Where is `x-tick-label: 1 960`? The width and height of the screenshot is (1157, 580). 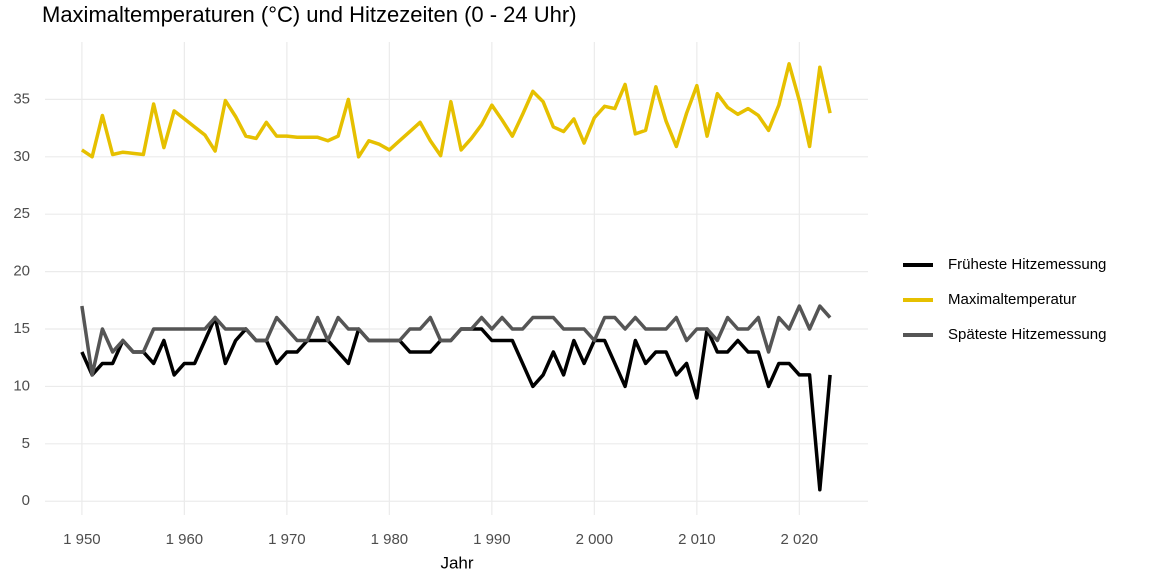
x-tick-label: 1 960 is located at coordinates (185, 539).